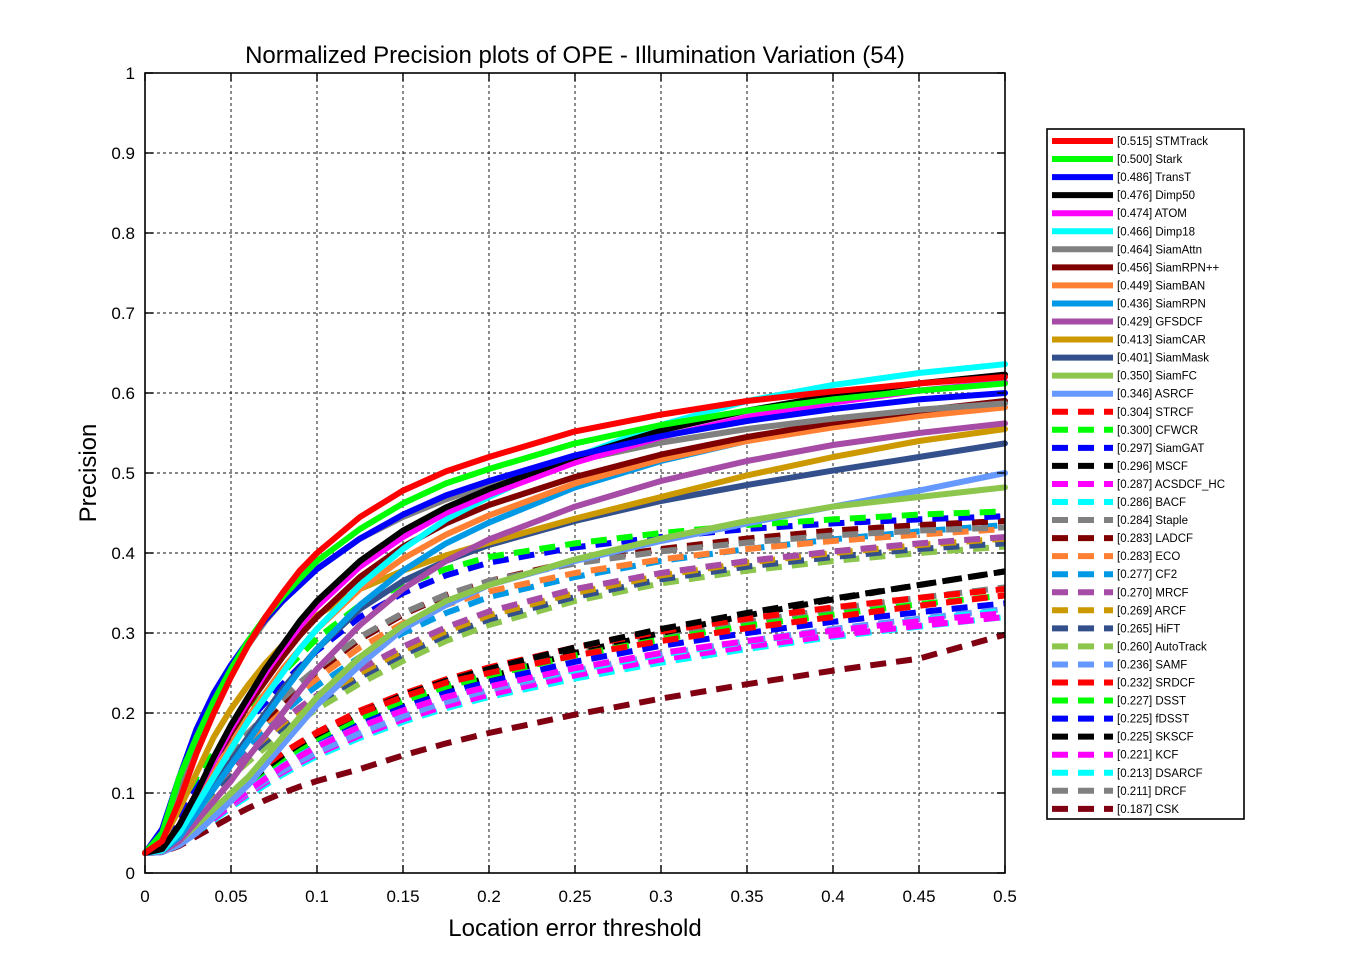 Image resolution: width=1350 pixels, height=979 pixels. Describe the element at coordinates (833, 896) in the screenshot. I see `x-tick-label: 0.4` at that location.